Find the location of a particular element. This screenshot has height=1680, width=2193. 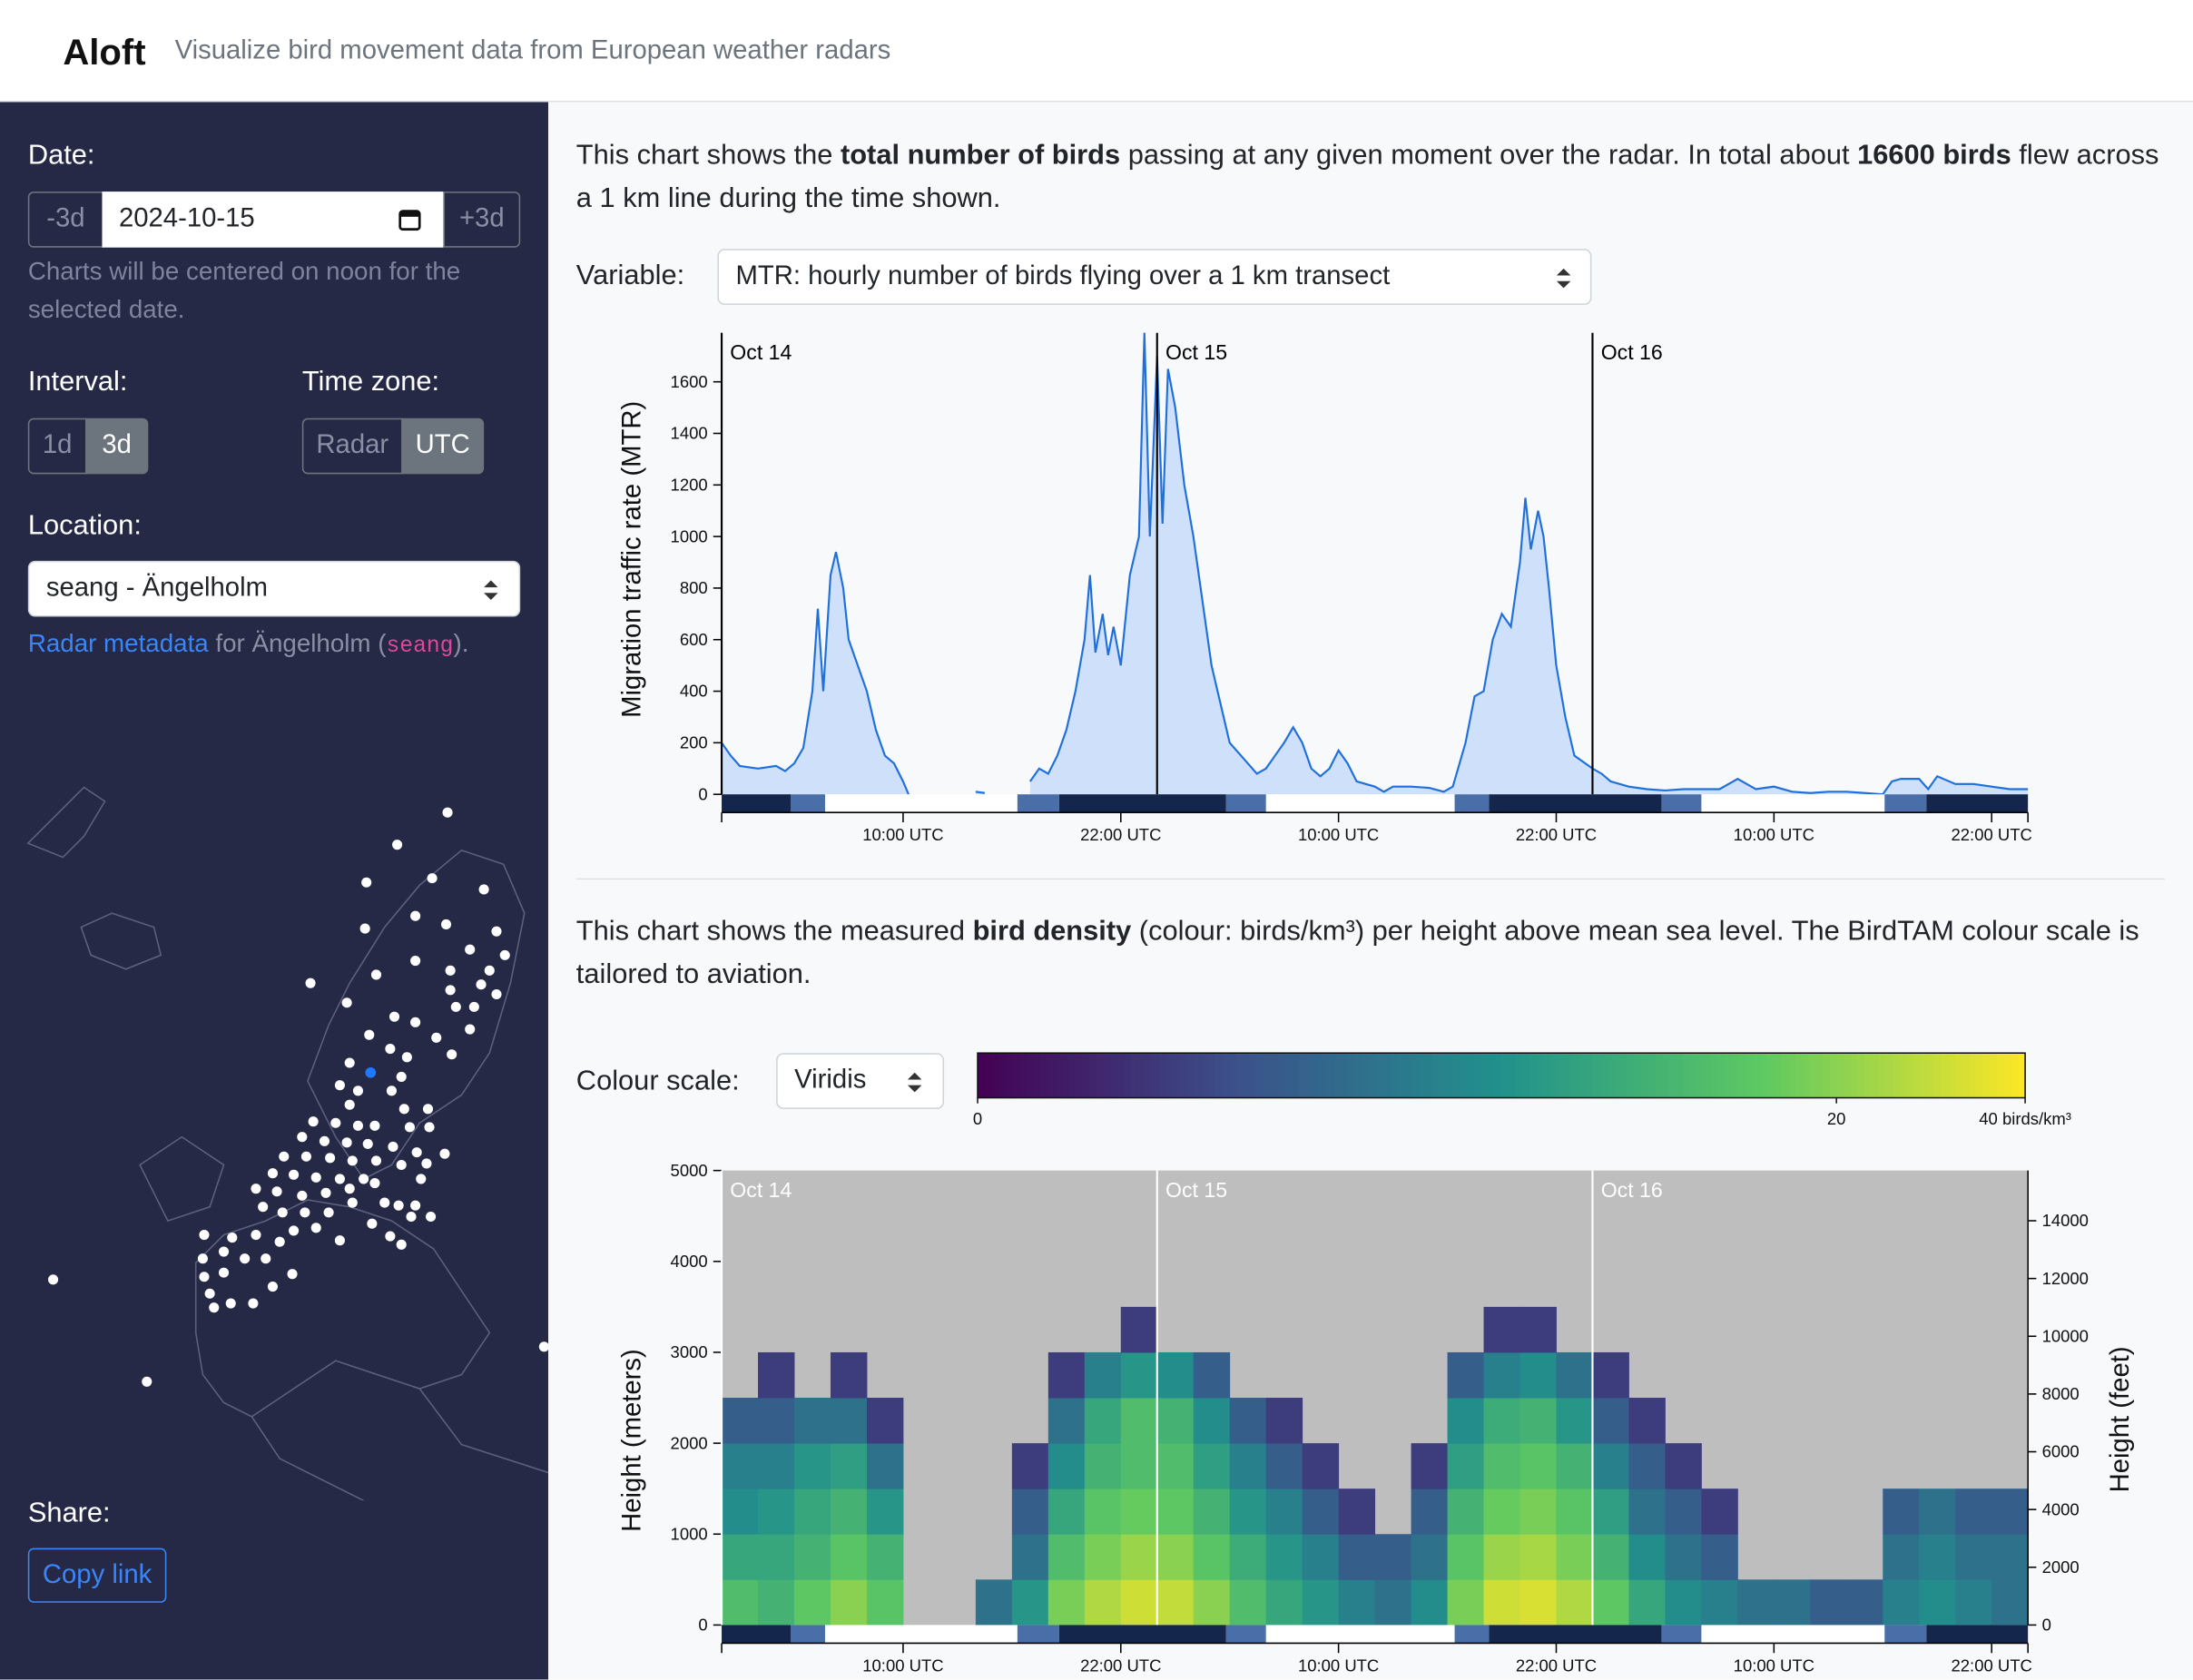

y-axis-label: Migration traffic rate (MTR) is located at coordinates (632, 559).